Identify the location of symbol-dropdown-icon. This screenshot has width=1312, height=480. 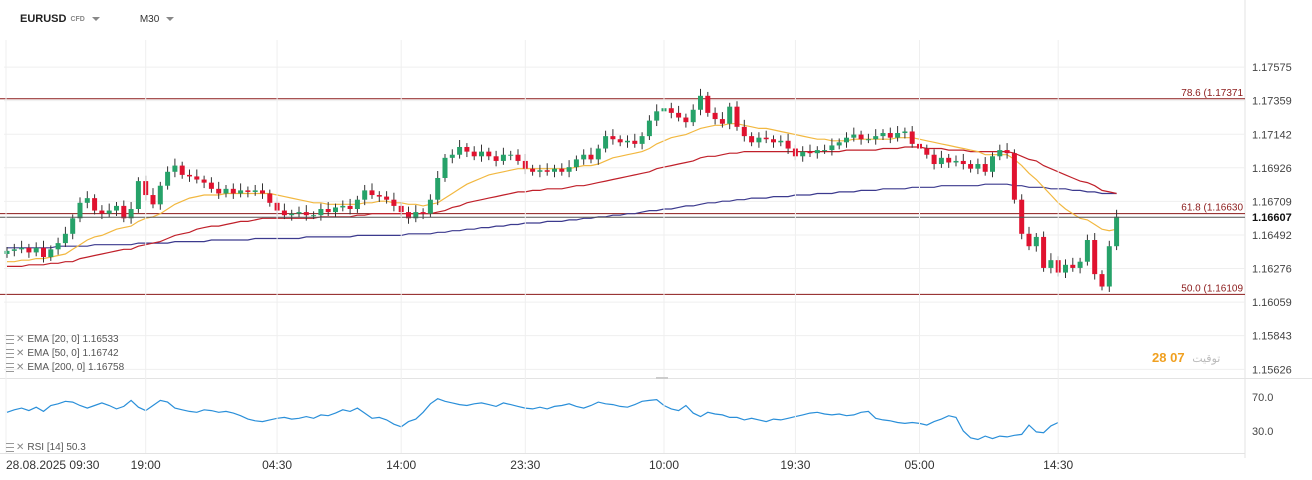
(95, 19).